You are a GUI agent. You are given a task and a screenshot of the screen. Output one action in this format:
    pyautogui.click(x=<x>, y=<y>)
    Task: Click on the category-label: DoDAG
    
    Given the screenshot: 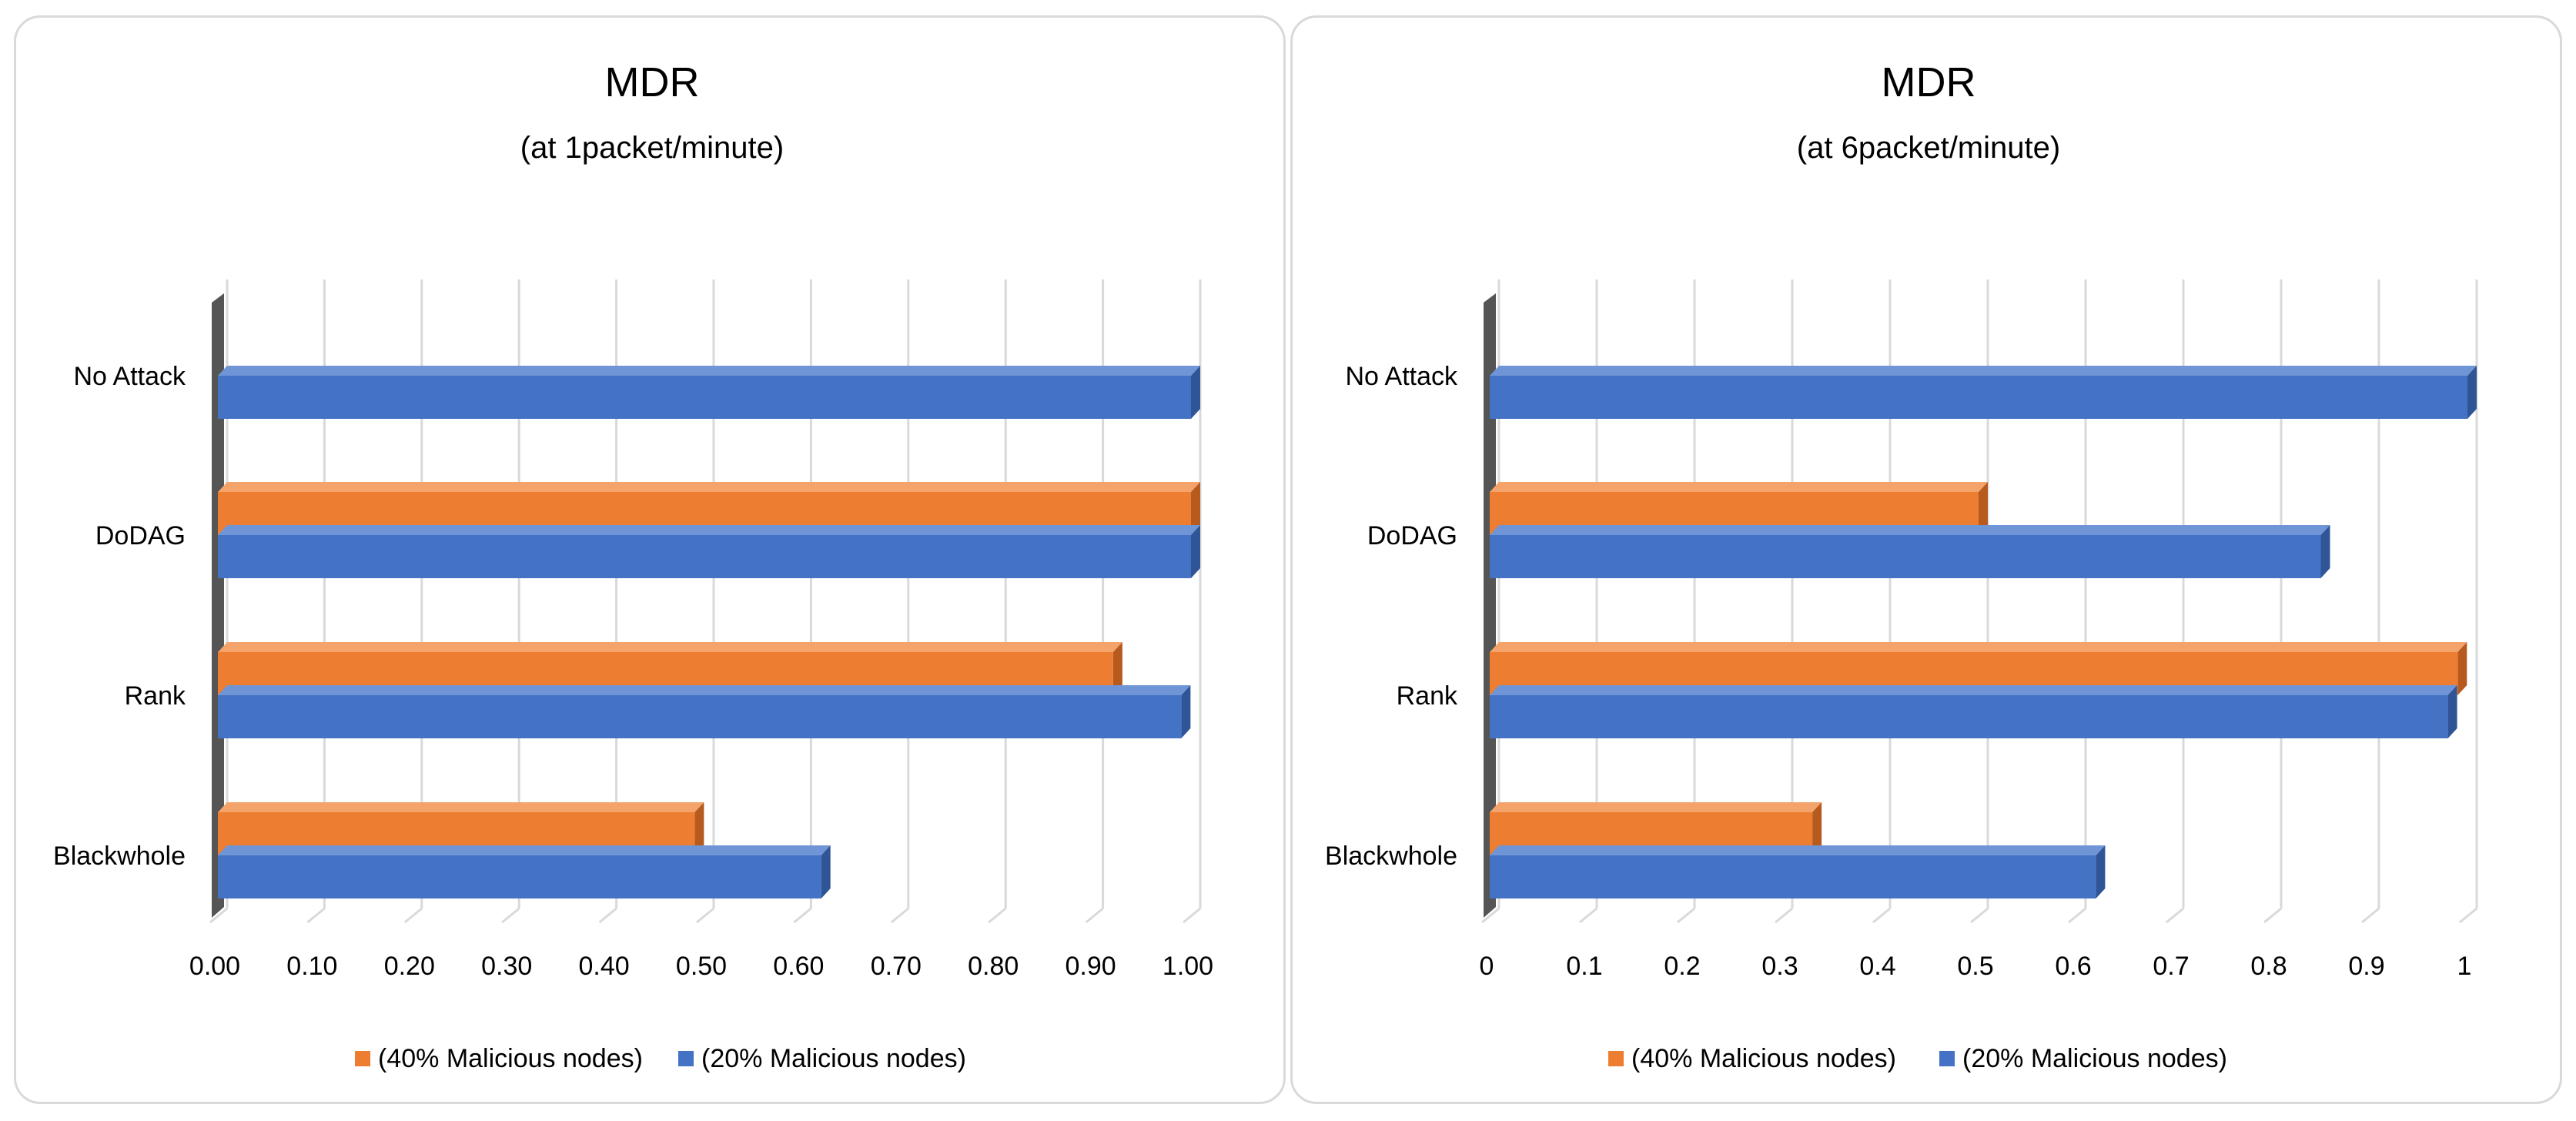 What is the action you would take?
    pyautogui.click(x=140, y=535)
    